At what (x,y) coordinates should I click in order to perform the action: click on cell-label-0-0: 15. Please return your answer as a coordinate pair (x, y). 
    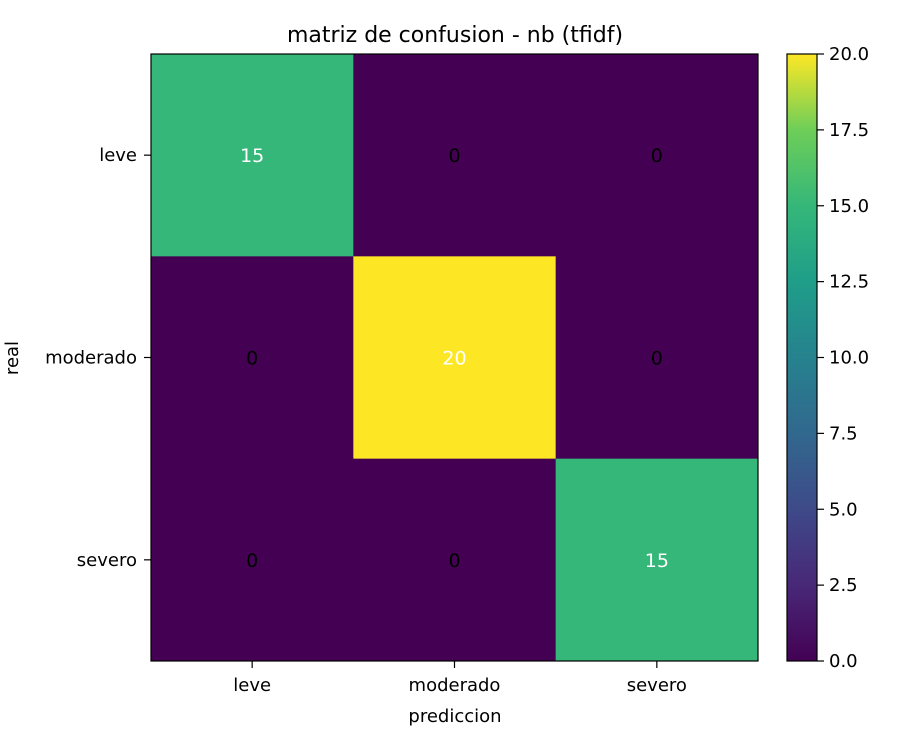
    Looking at the image, I should click on (252, 156).